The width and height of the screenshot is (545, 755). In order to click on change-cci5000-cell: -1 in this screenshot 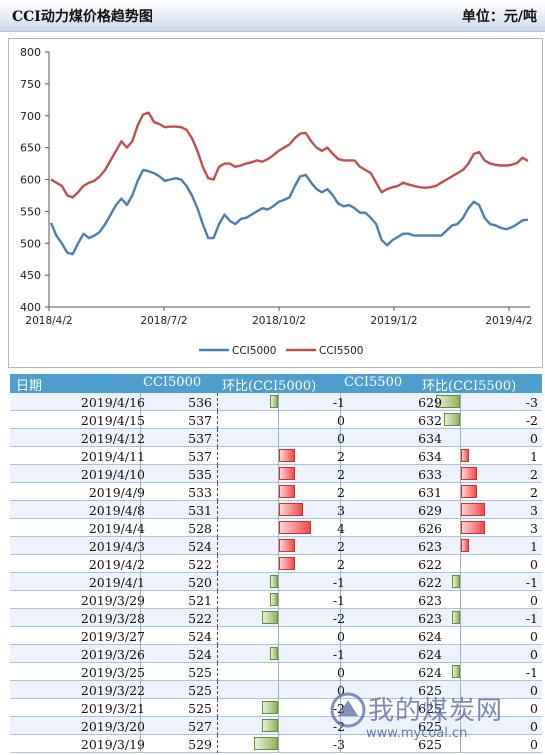, I will do `click(338, 600)`.